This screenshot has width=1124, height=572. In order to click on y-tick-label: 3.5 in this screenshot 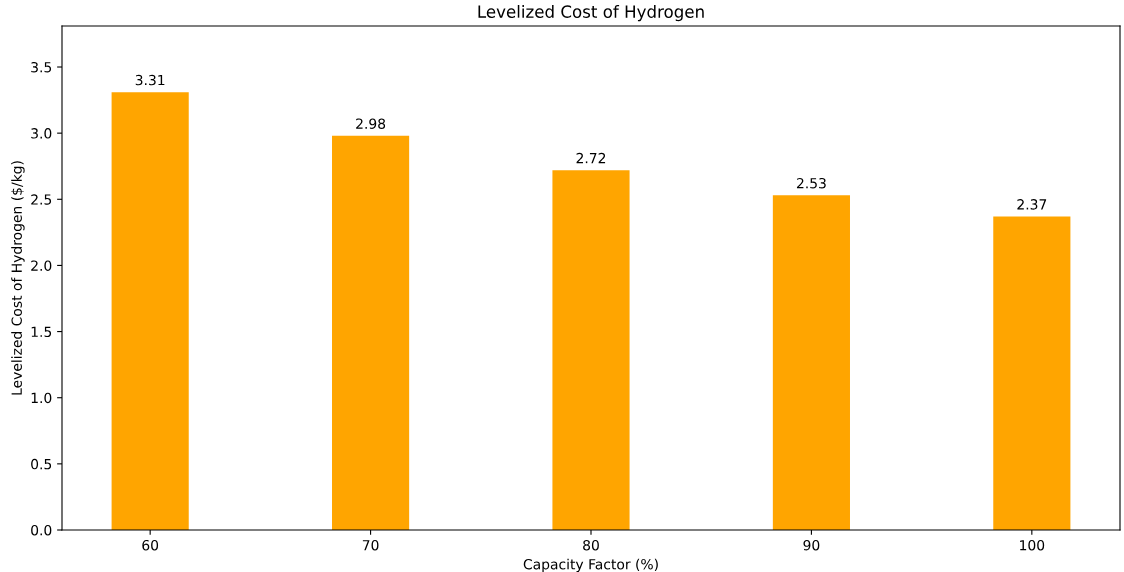, I will do `click(41, 67)`.